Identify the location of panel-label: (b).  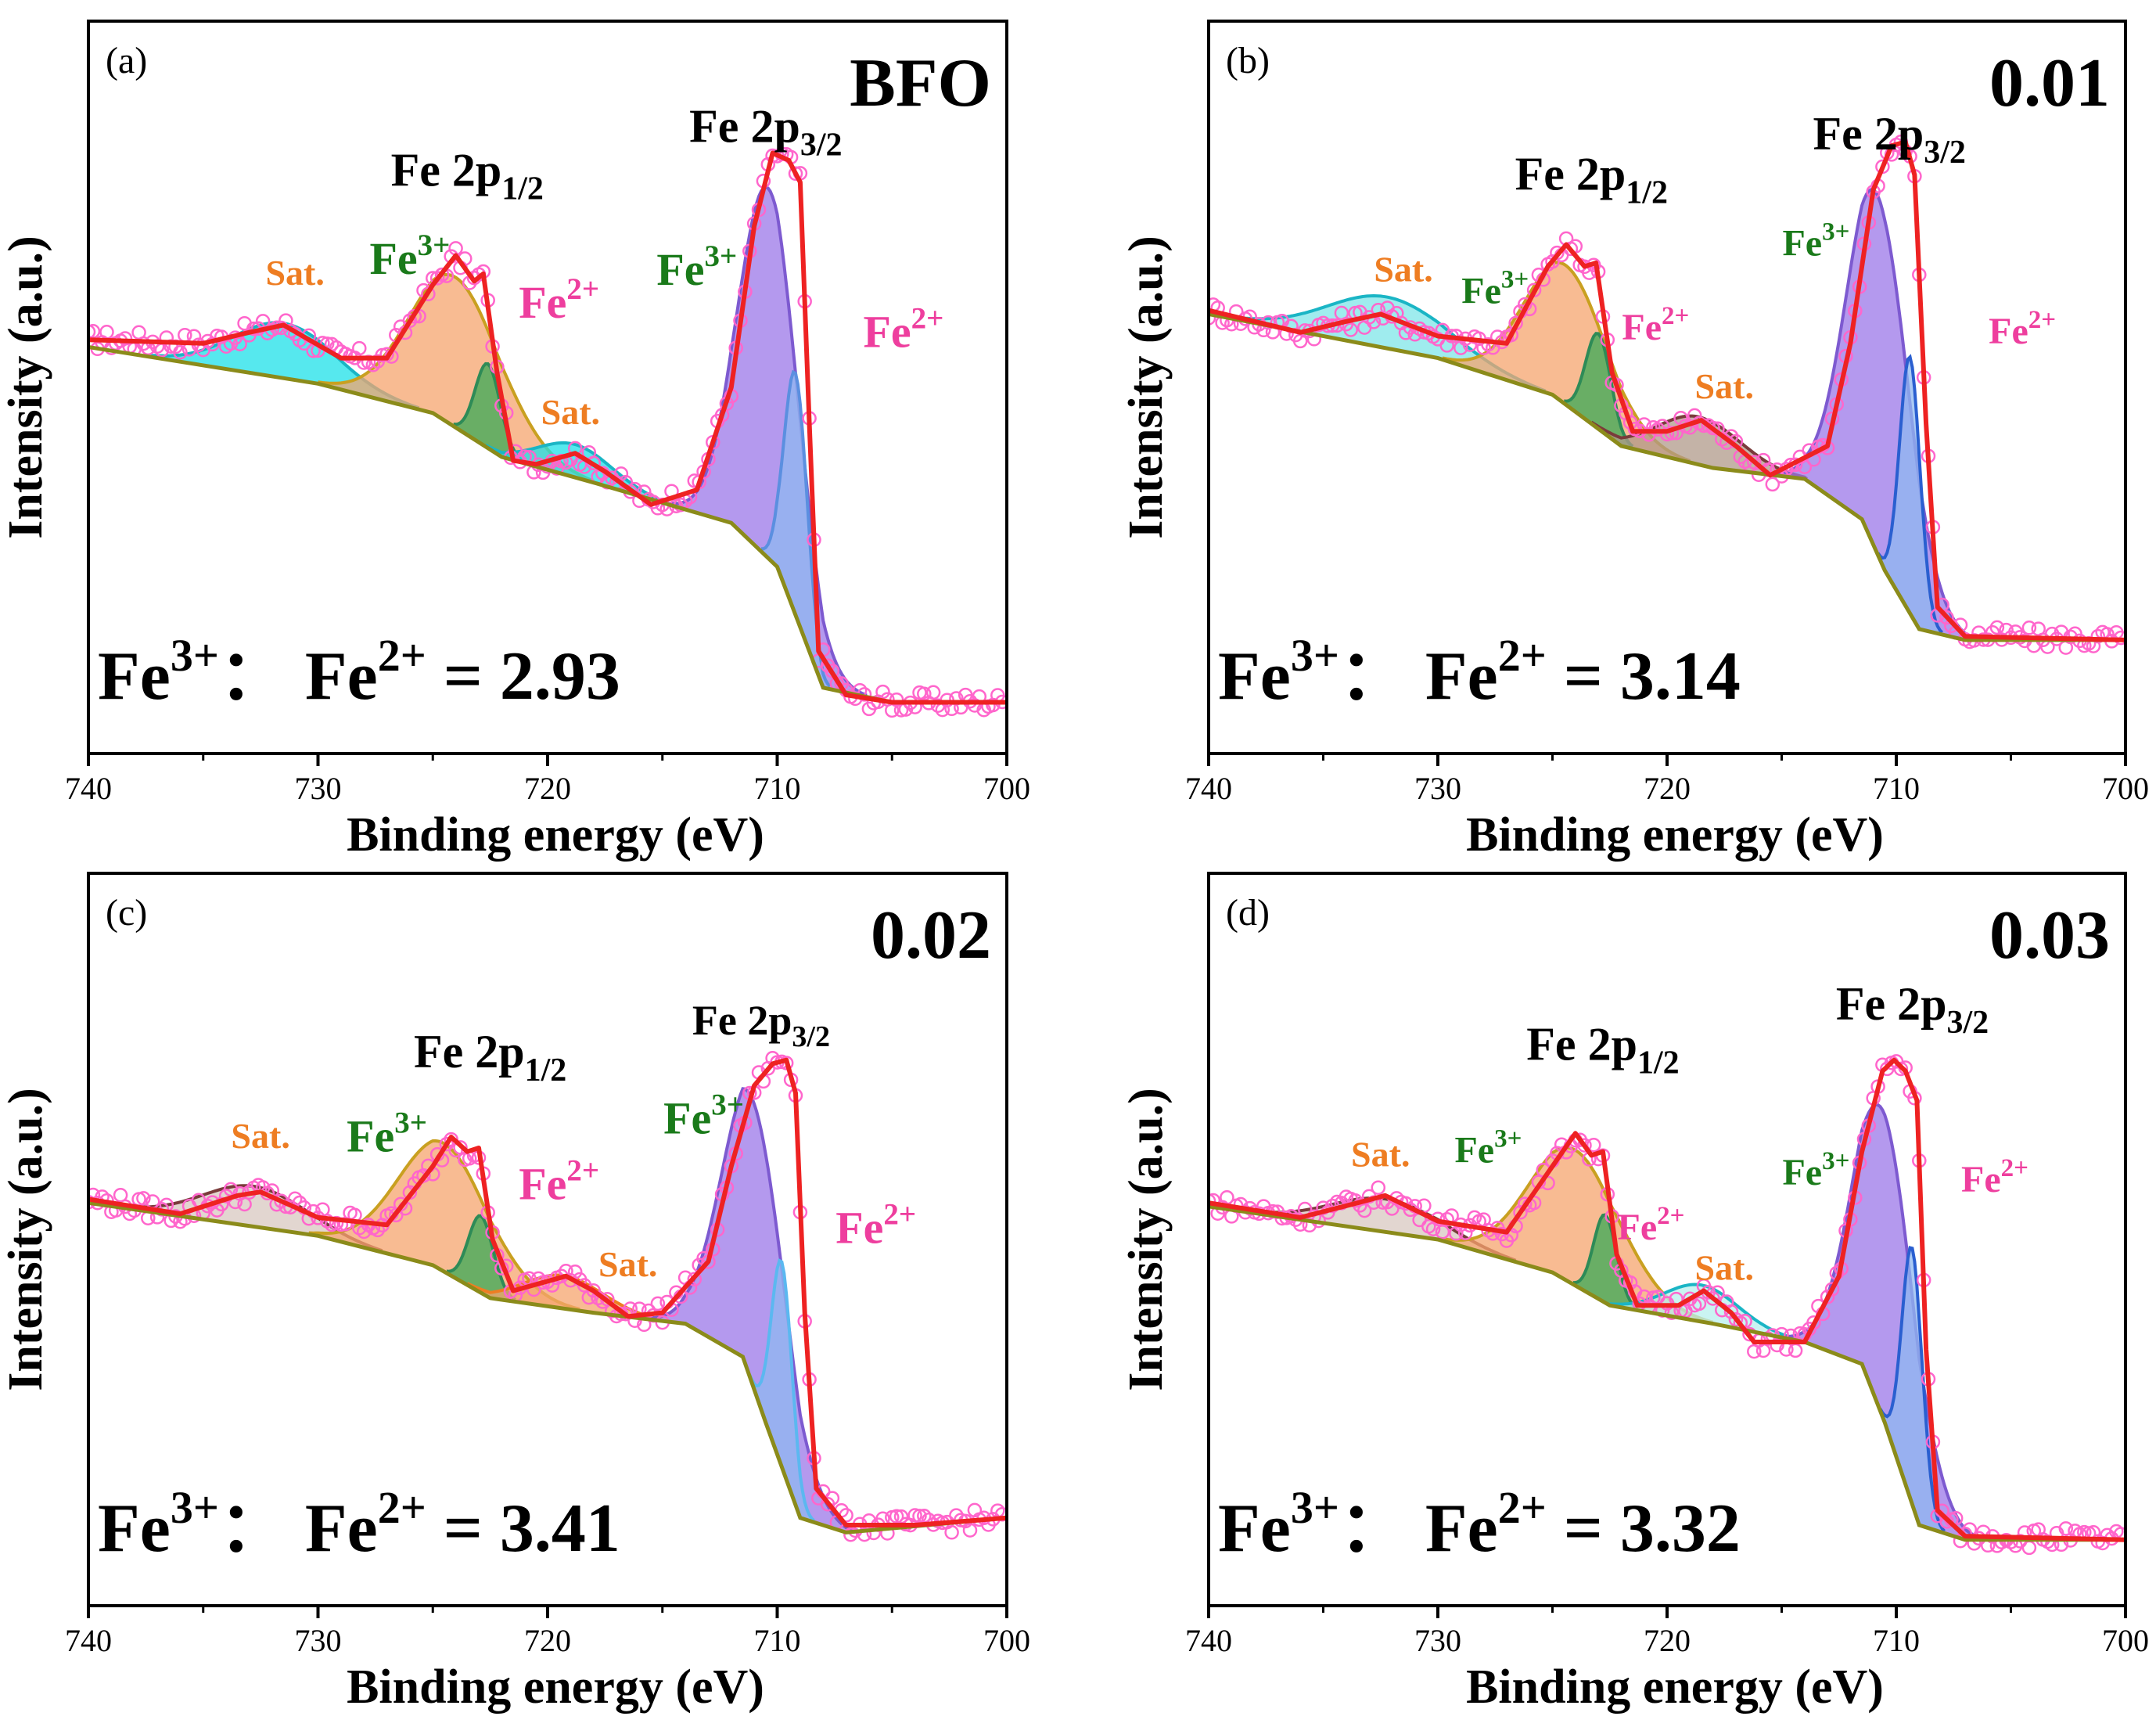
(1248, 60).